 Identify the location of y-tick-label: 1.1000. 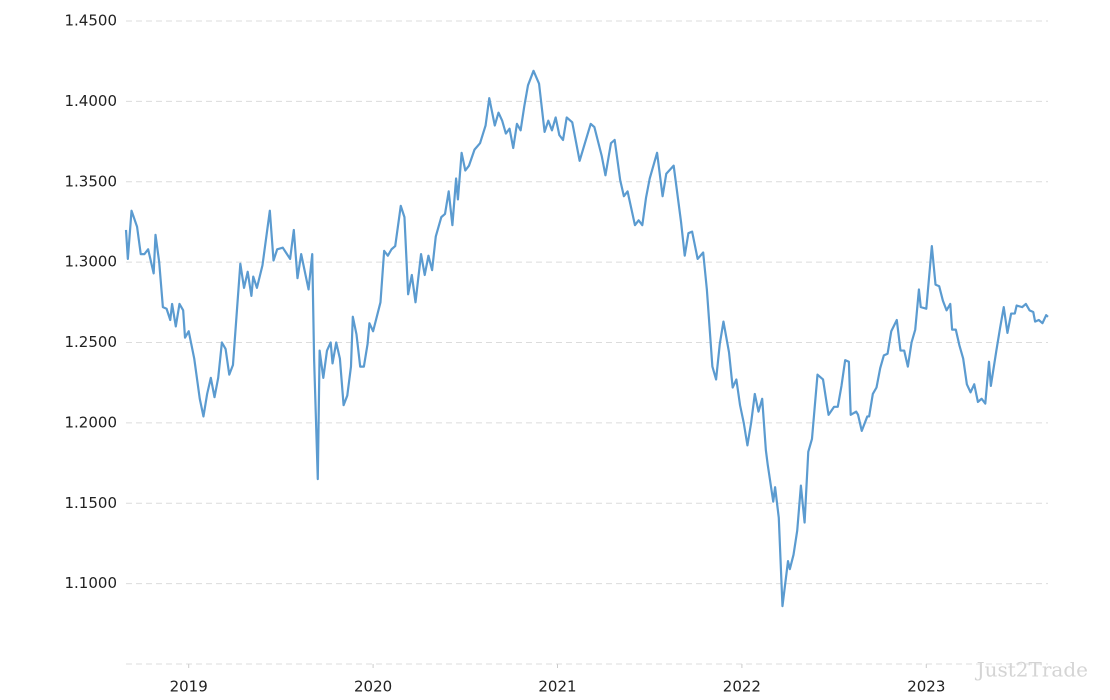
(91, 583).